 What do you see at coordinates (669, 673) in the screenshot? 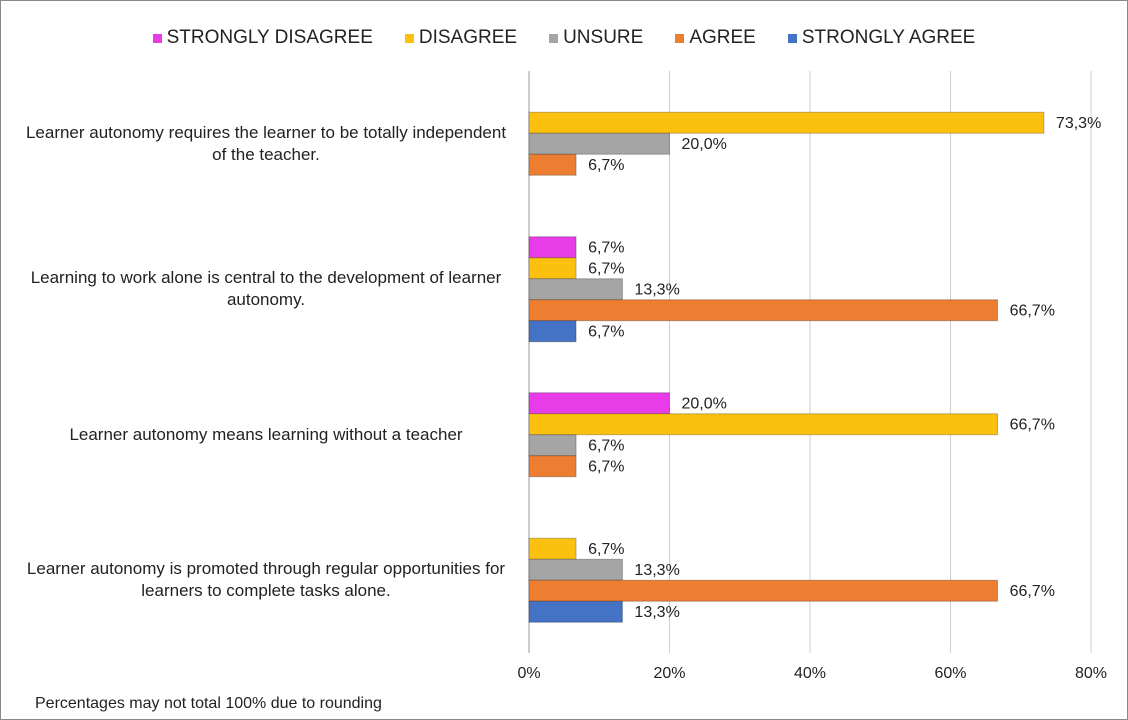
I see `x-tick-label: 20%` at bounding box center [669, 673].